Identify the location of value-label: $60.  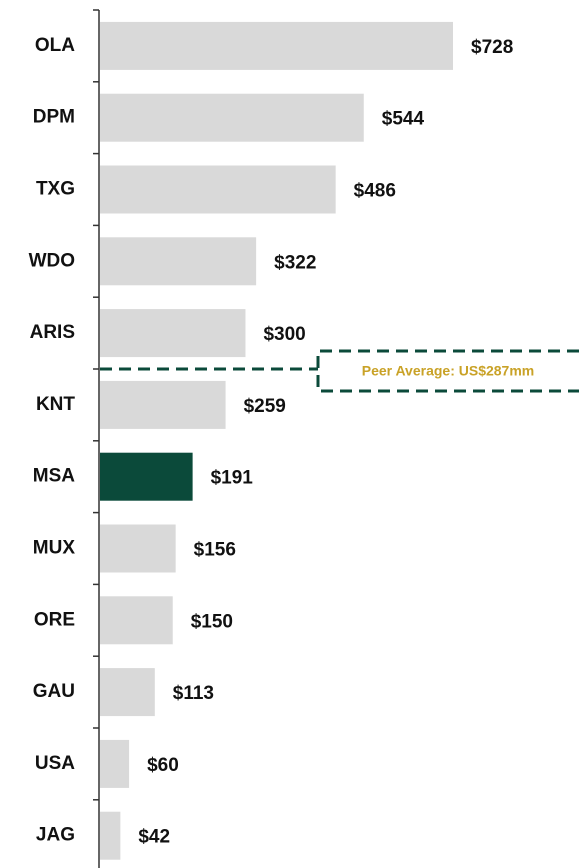
(163, 765).